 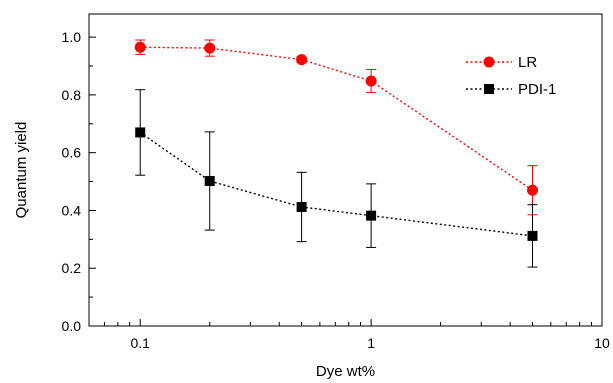 I want to click on legend-item-pdi-1: PDI-1, so click(x=511, y=89).